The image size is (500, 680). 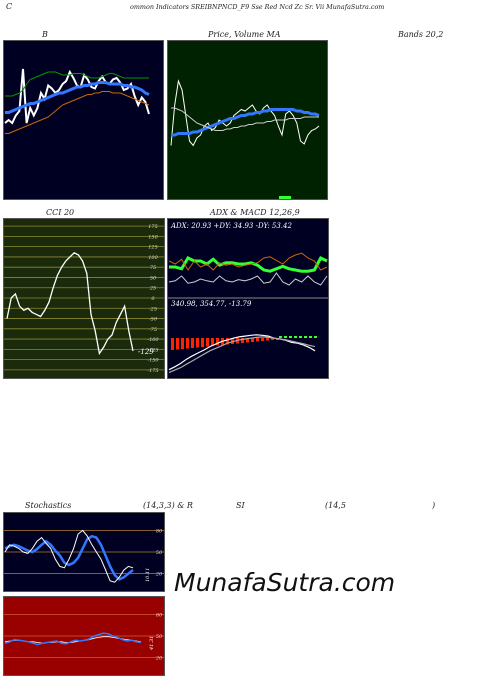 I want to click on rsi-tick-label: 80, so click(x=159, y=615).